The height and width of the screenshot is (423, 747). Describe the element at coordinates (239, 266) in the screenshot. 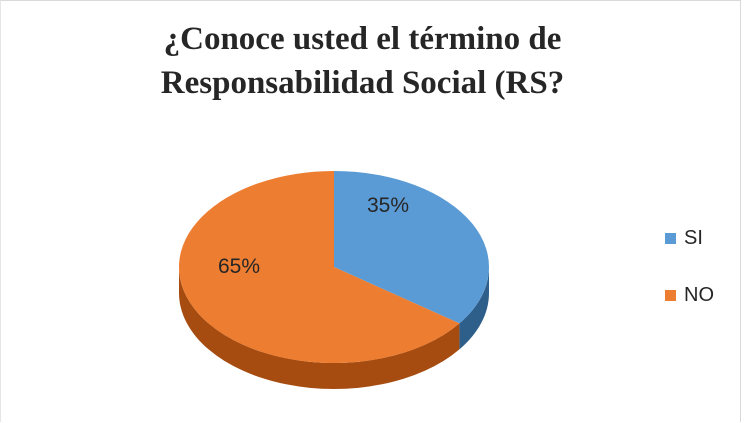

I see `data-label-no: 65%` at that location.